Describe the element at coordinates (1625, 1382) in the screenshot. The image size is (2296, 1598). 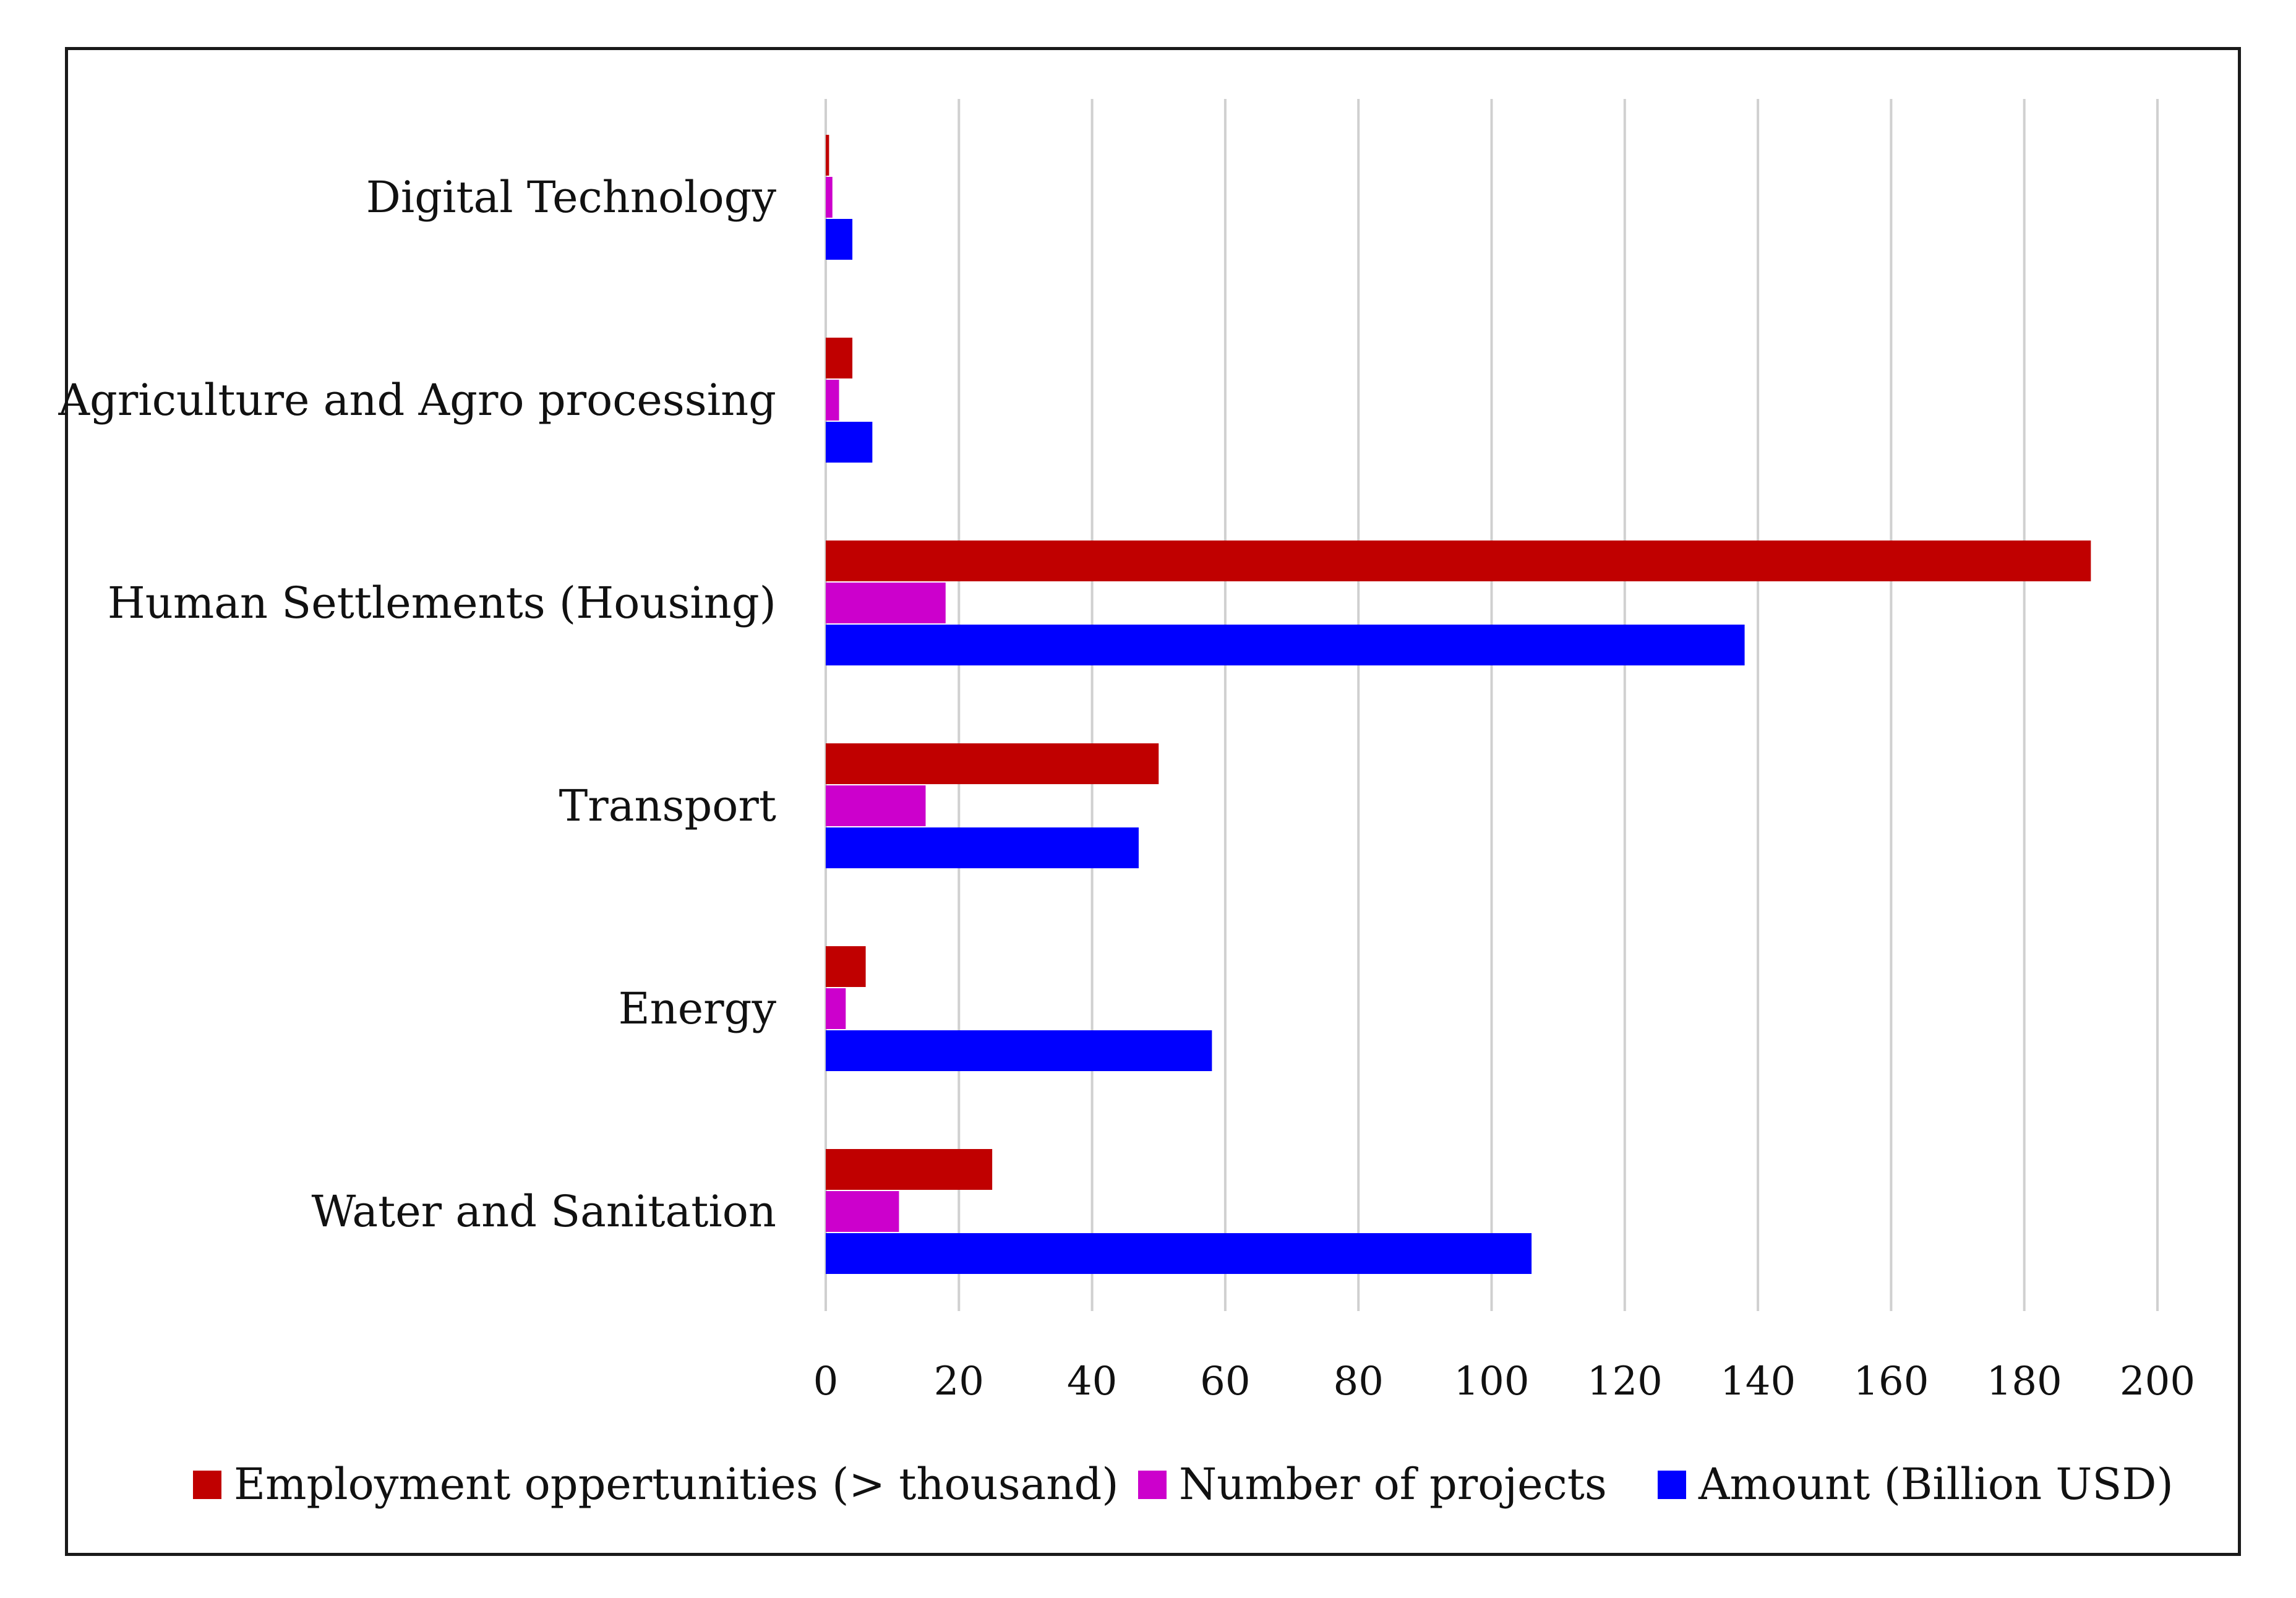
I see `x-tick-label: 120` at that location.